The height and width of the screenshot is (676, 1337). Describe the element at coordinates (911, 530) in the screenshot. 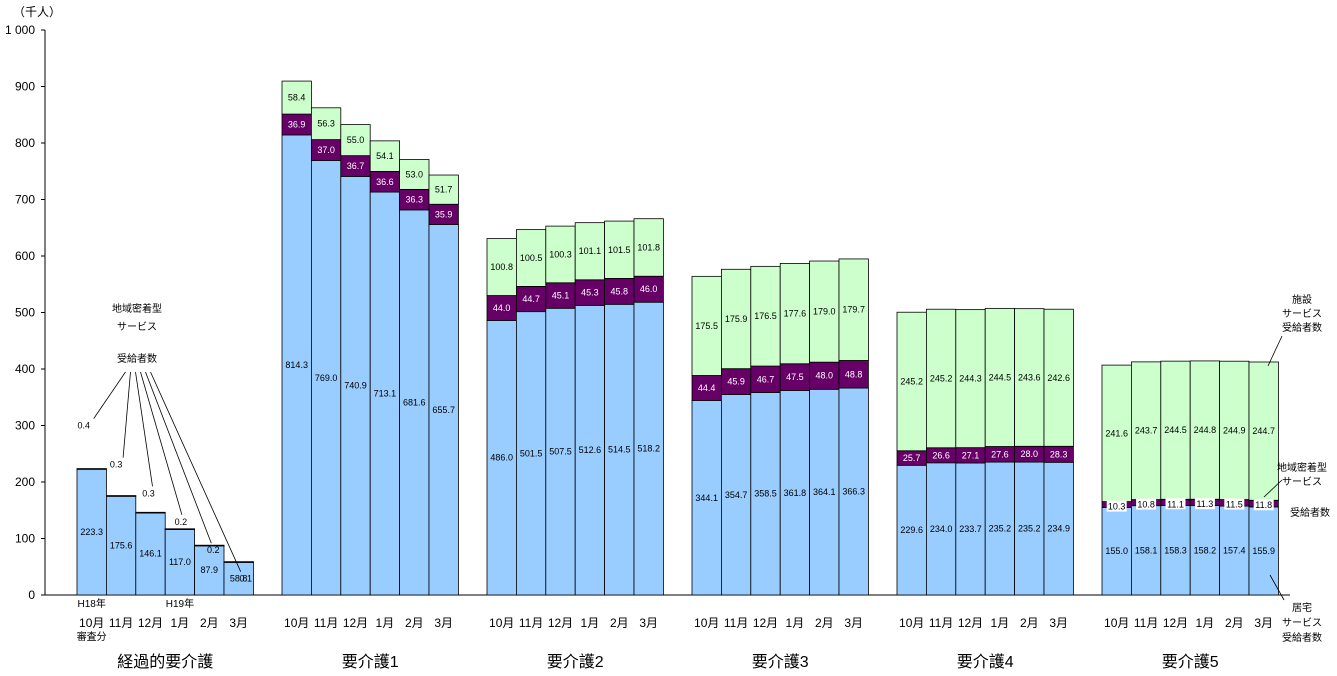

I see `home-value-label: 229.6` at that location.